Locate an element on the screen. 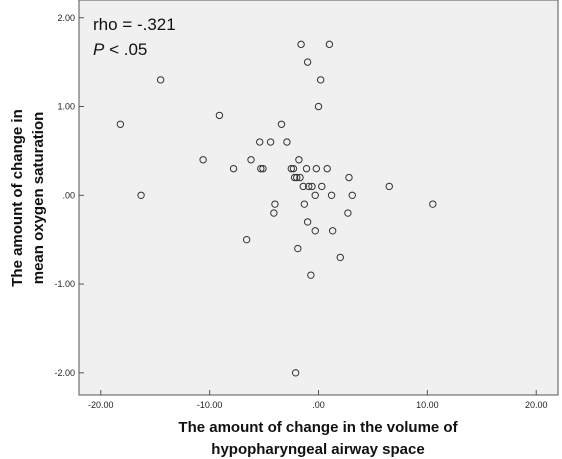  p-annotation: P < .05 is located at coordinates (120, 49).